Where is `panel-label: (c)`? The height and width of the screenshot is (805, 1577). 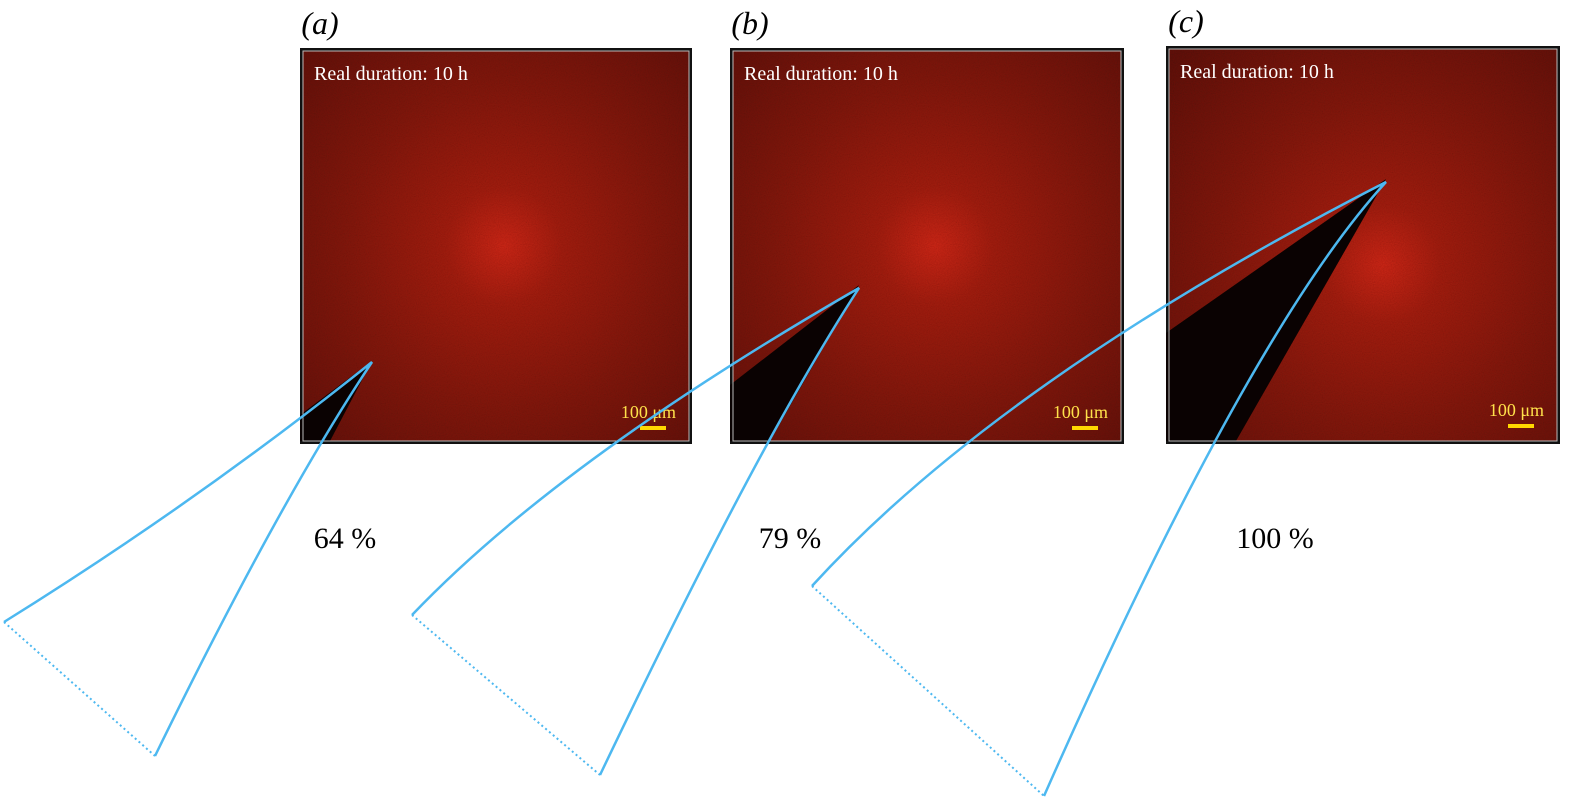 panel-label: (c) is located at coordinates (1186, 21).